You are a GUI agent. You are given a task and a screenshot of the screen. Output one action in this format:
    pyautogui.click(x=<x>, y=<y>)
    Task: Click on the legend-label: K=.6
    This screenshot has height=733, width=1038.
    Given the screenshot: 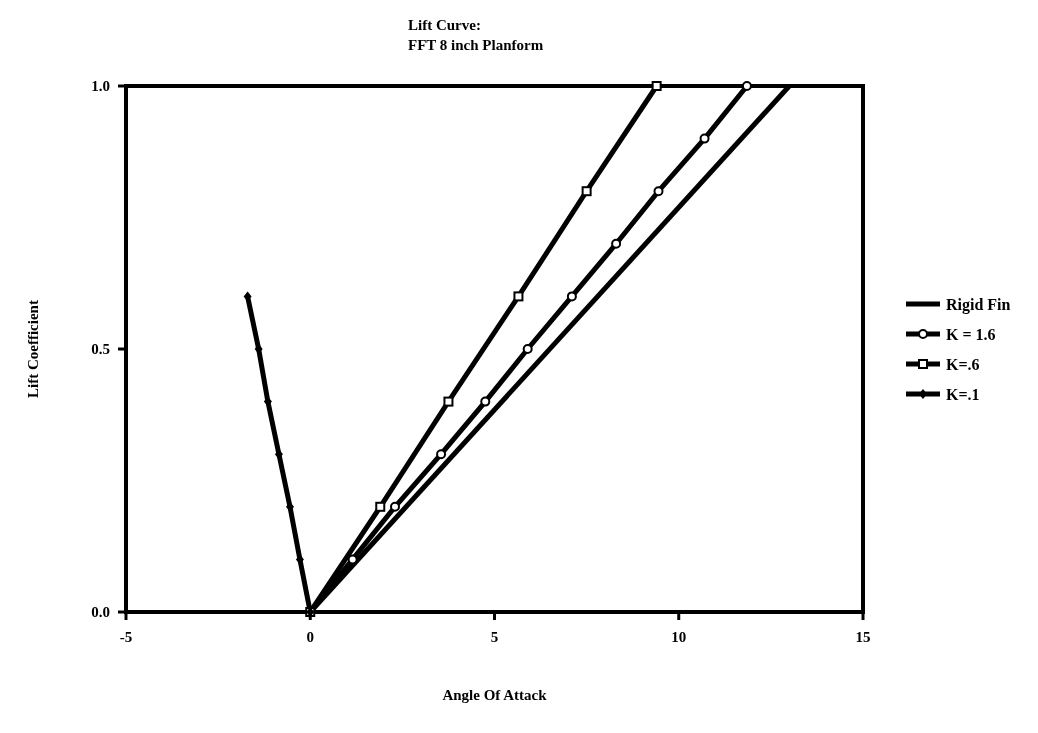 What is the action you would take?
    pyautogui.click(x=963, y=364)
    